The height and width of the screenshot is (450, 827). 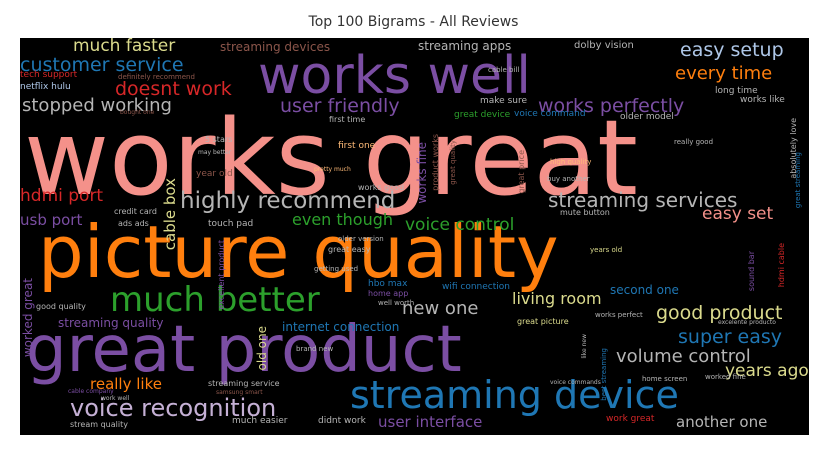 What do you see at coordinates (736, 91) in the screenshot?
I see `word-long-time: long time` at bounding box center [736, 91].